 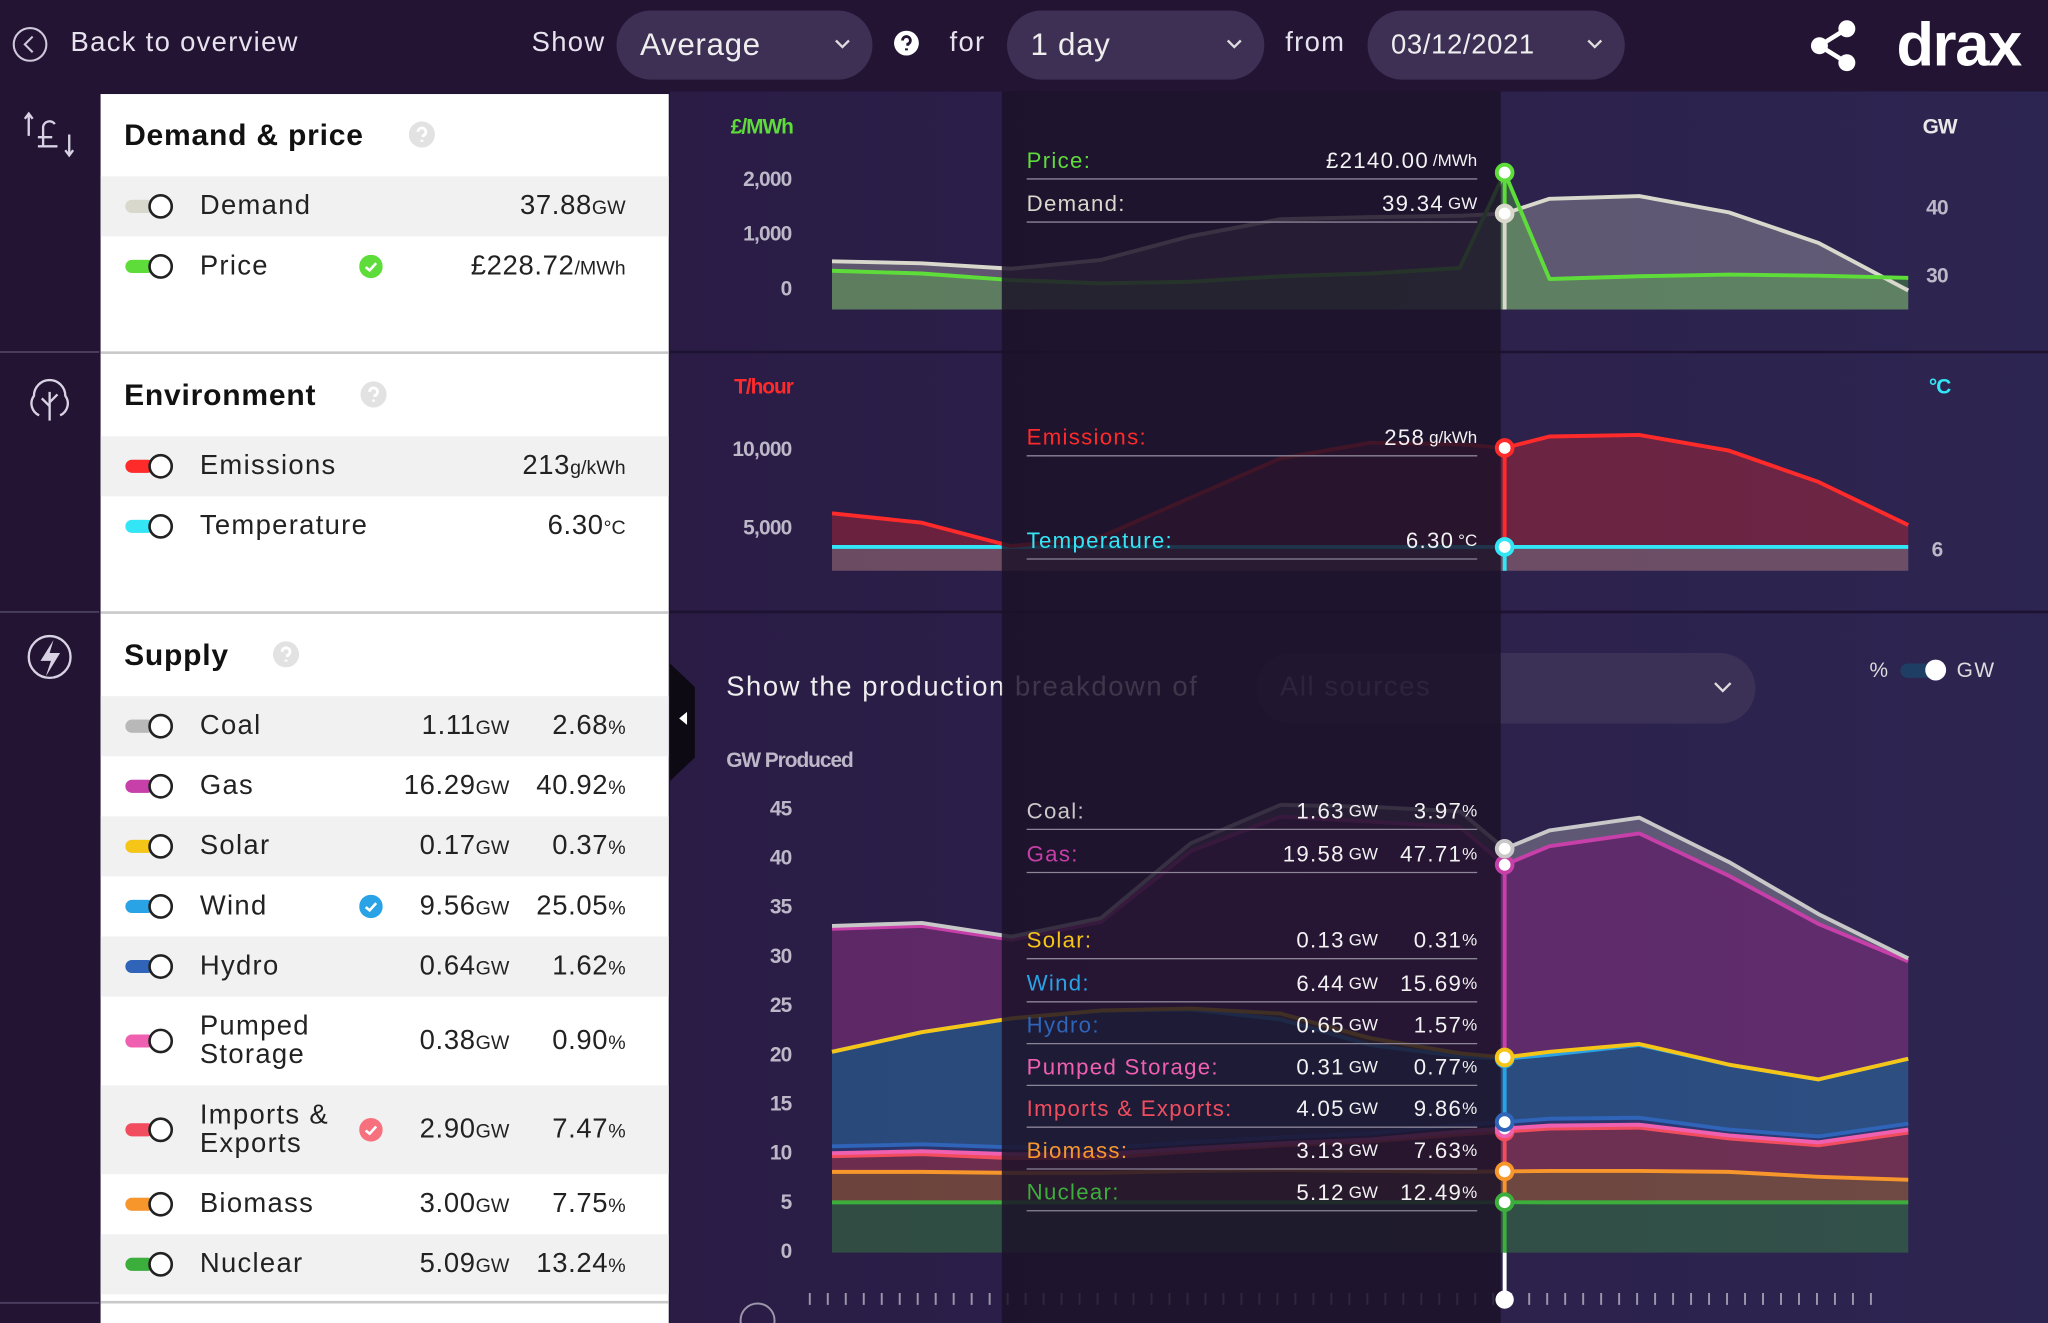 What do you see at coordinates (244, 134) in the screenshot?
I see `panel-title: Demand & price` at bounding box center [244, 134].